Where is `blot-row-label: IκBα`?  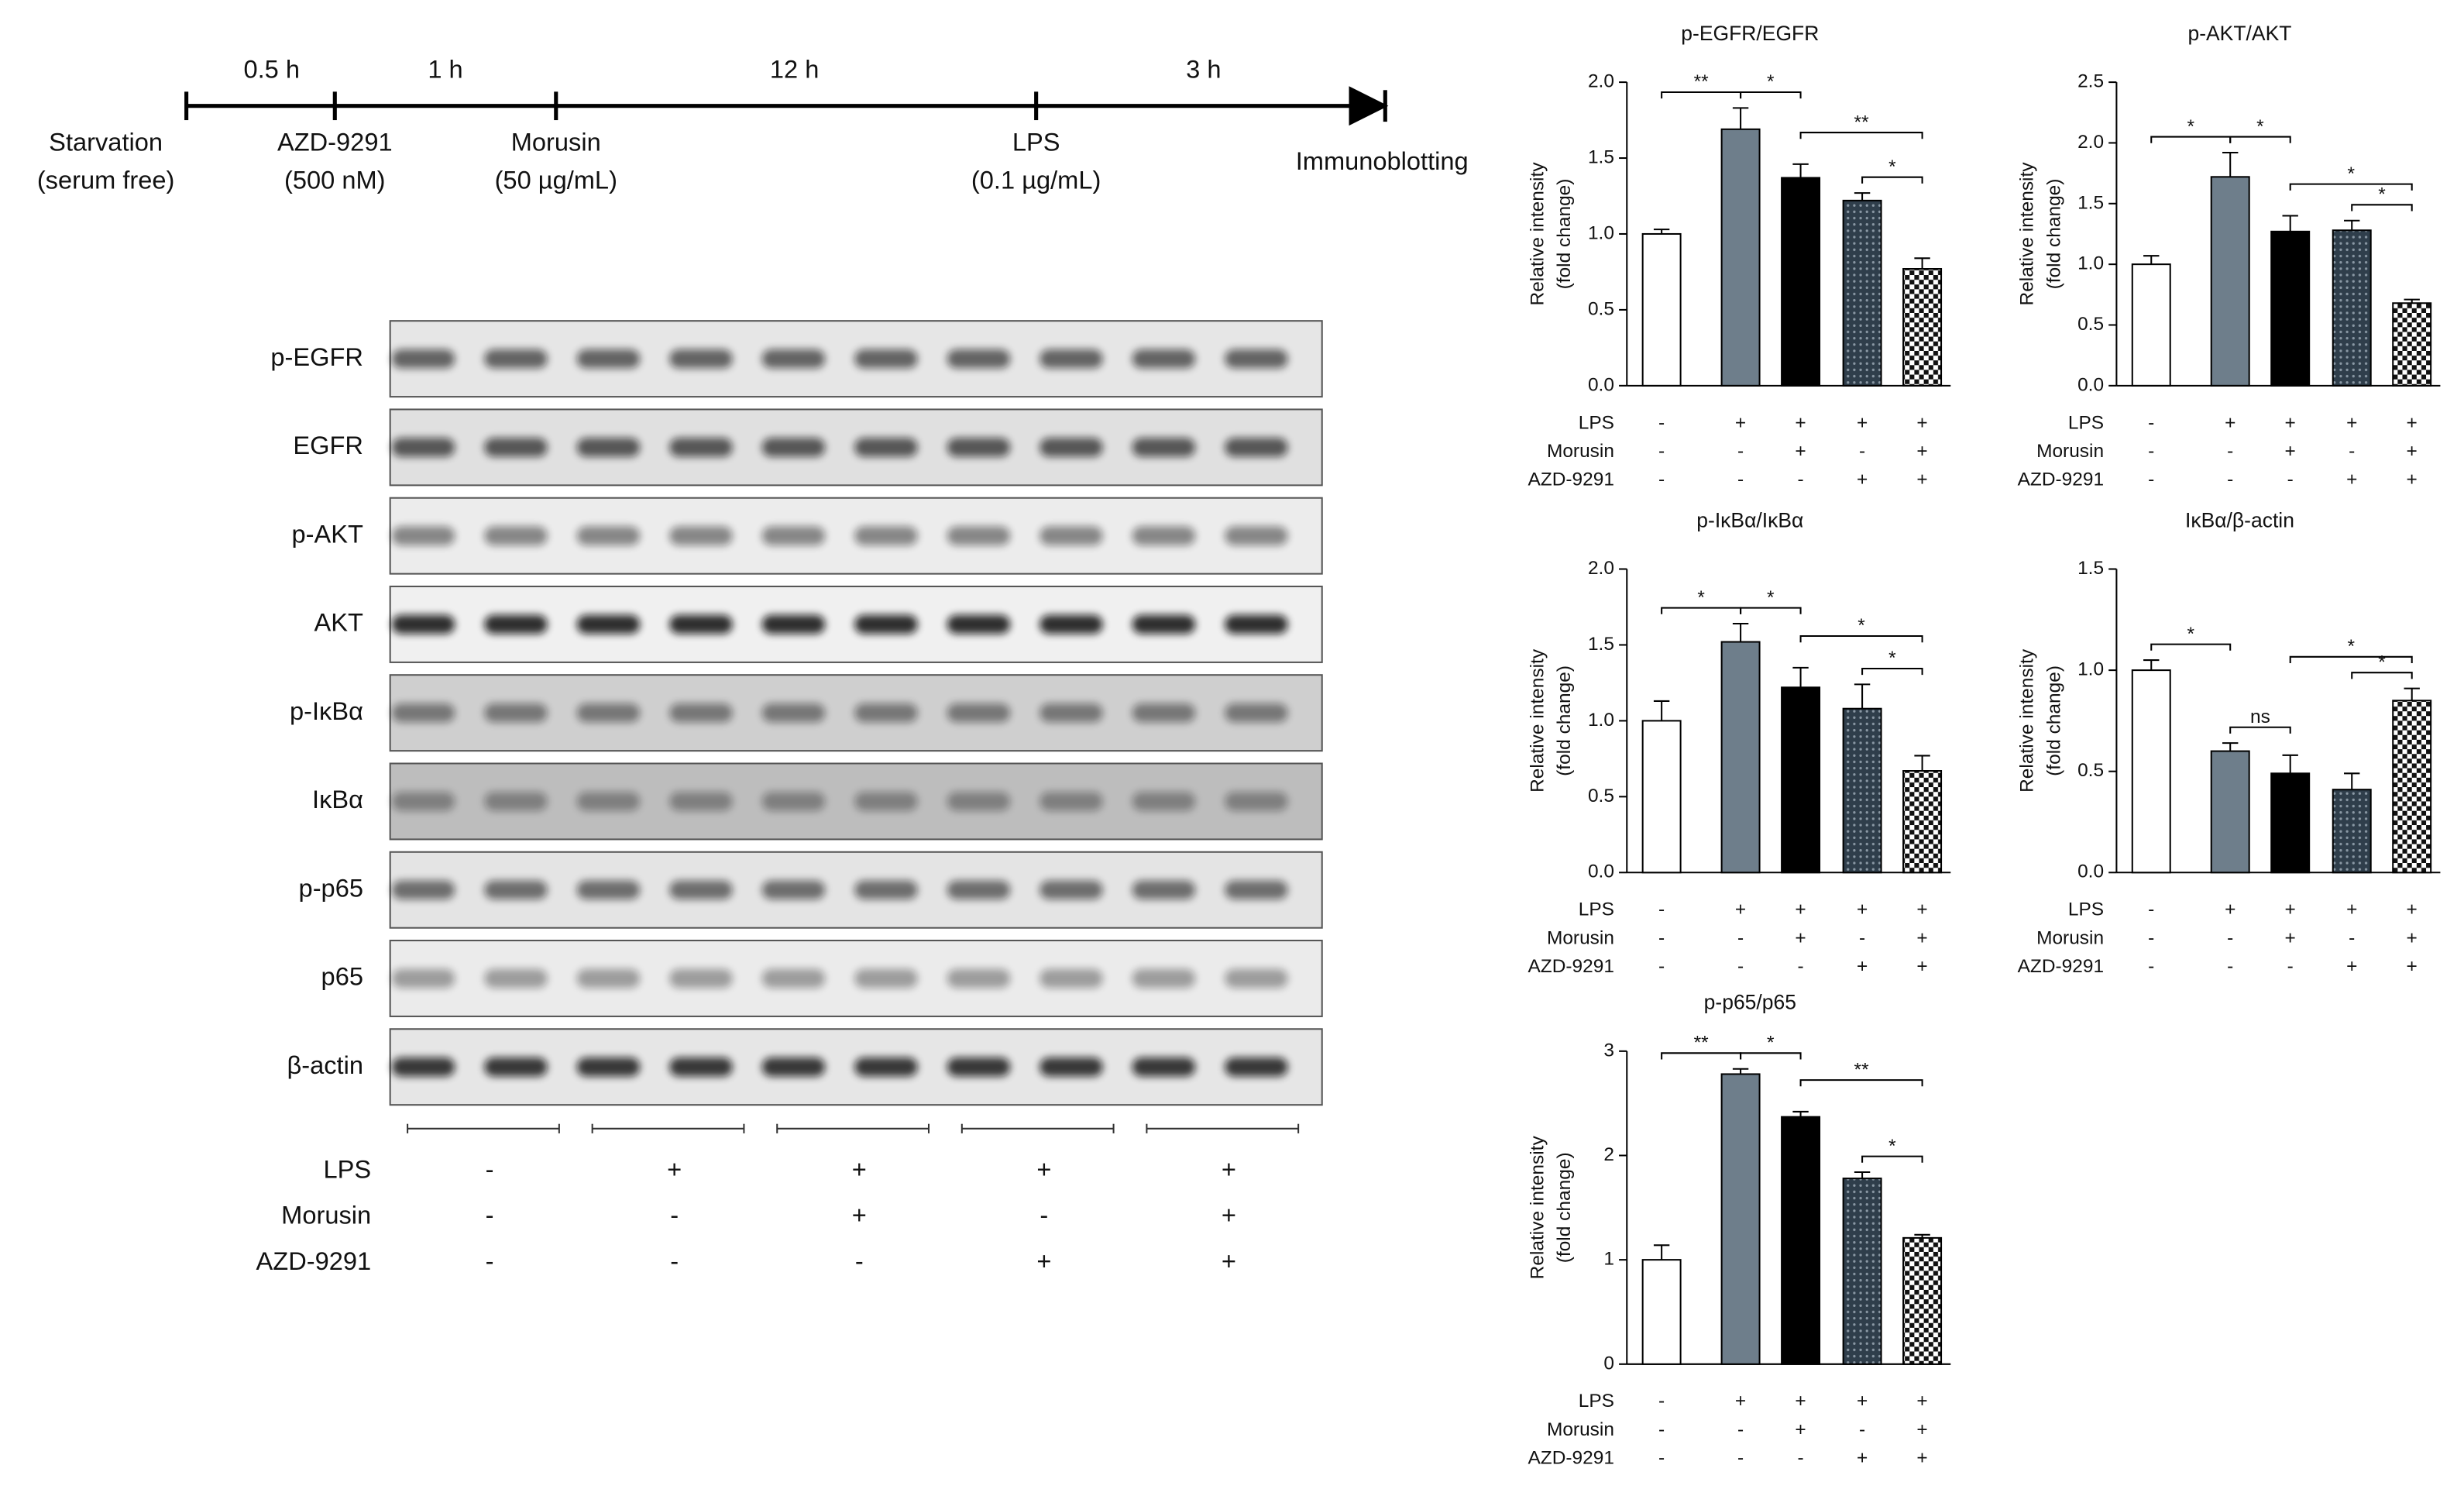
blot-row-label: IκBα is located at coordinates (337, 799).